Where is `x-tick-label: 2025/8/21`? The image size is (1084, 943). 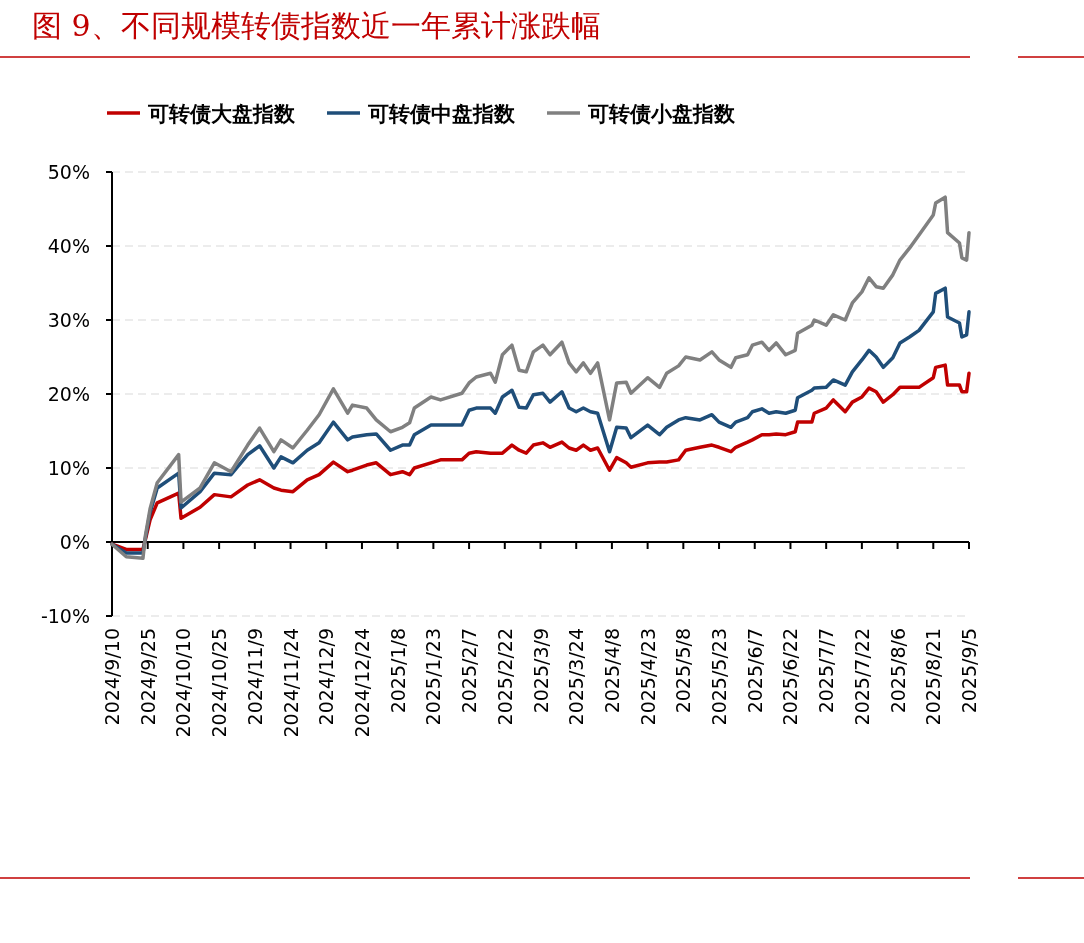 x-tick-label: 2025/8/21 is located at coordinates (933, 677).